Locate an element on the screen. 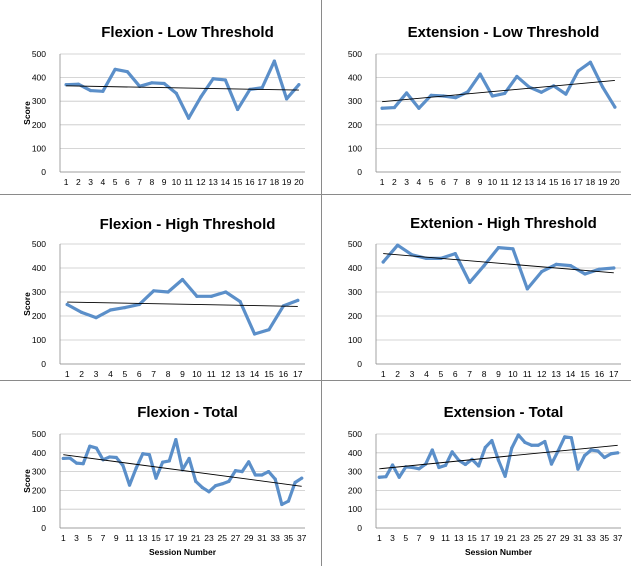  x-tick-label: 25 is located at coordinates (222, 538).